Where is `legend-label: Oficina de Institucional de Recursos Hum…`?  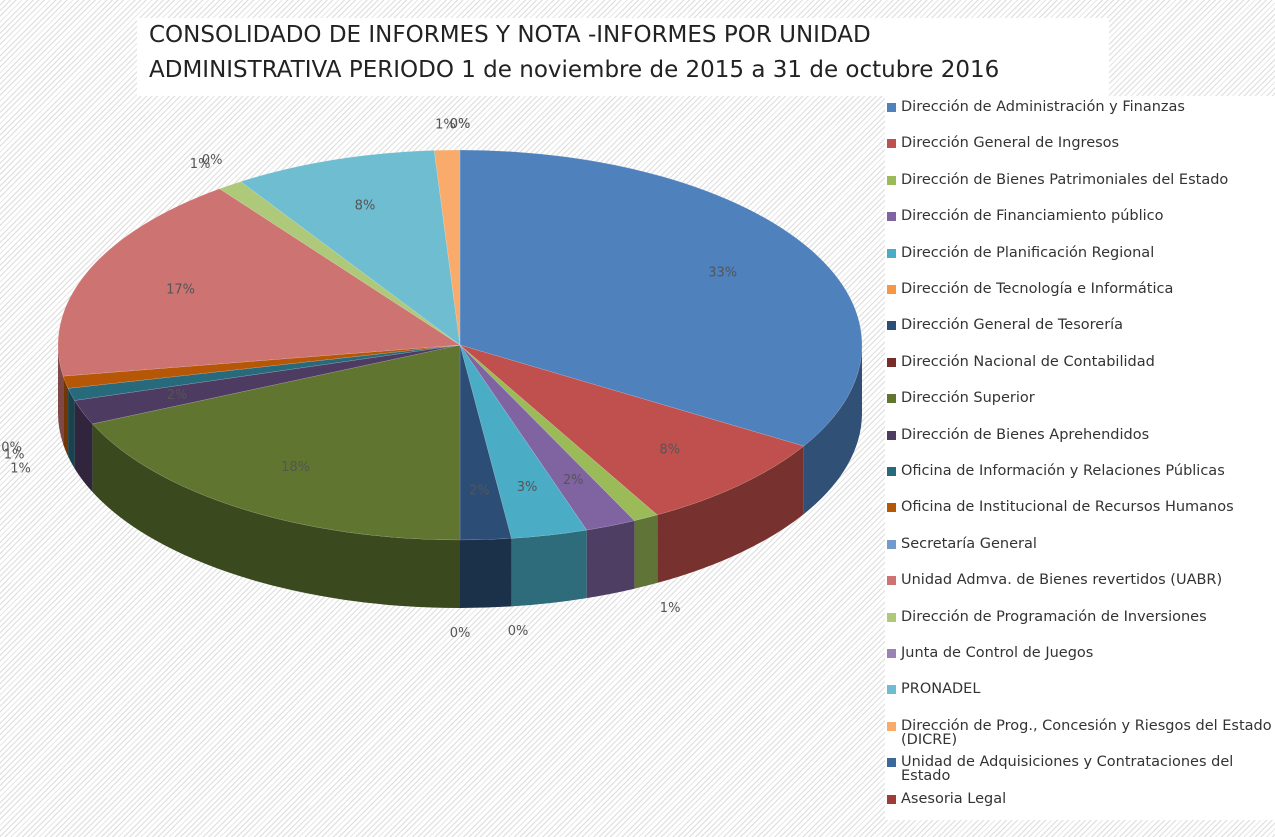
legend-label: Oficina de Institucional de Recursos Hum… is located at coordinates (1067, 507).